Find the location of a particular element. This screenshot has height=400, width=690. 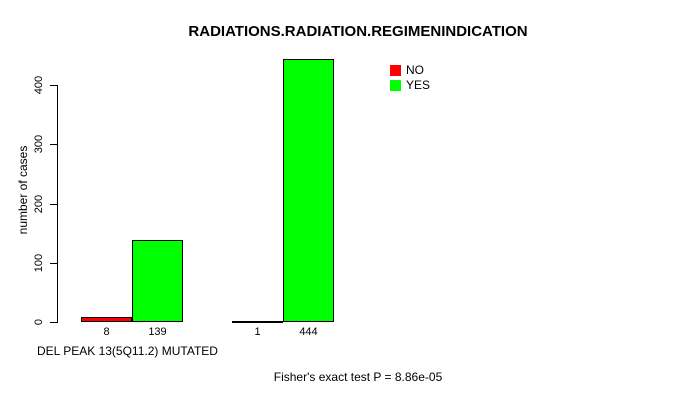

chart-title: RADIATIONS.RADIATION.REGIMENINDICATION is located at coordinates (358, 31).